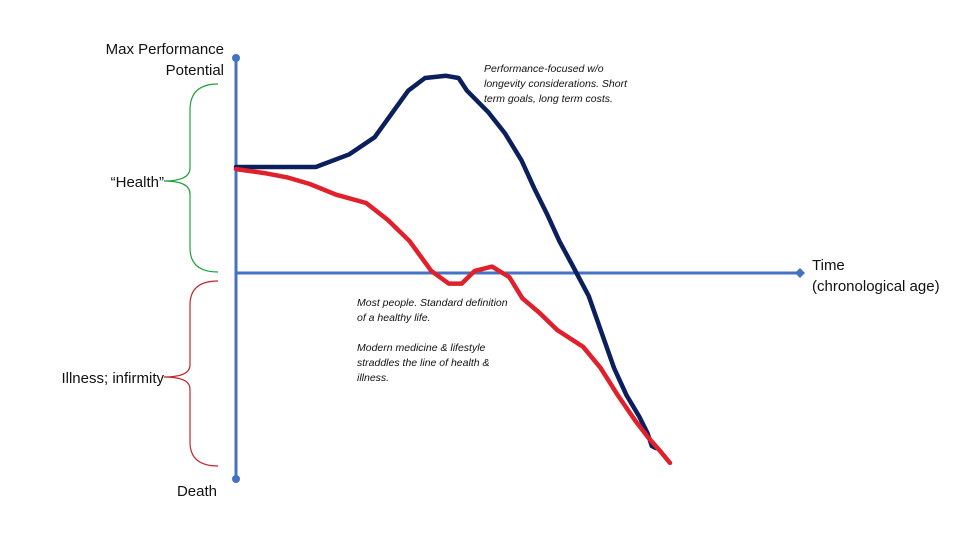  Describe the element at coordinates (423, 363) in the screenshot. I see `medicine-note-line2: straddles the line of health &` at that location.